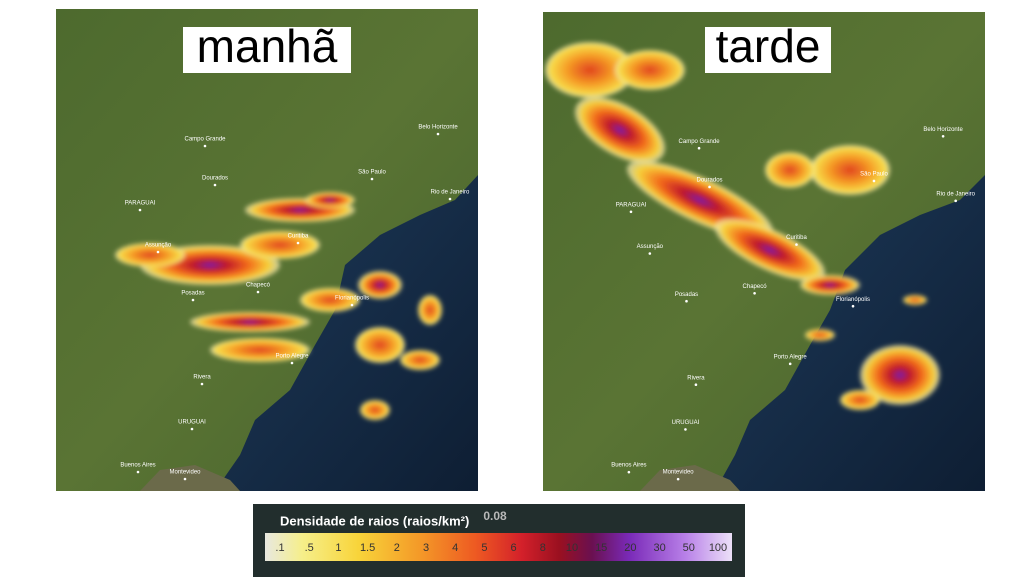 The height and width of the screenshot is (585, 1024). What do you see at coordinates (572, 548) in the screenshot?
I see `legend-tick-label: 10` at bounding box center [572, 548].